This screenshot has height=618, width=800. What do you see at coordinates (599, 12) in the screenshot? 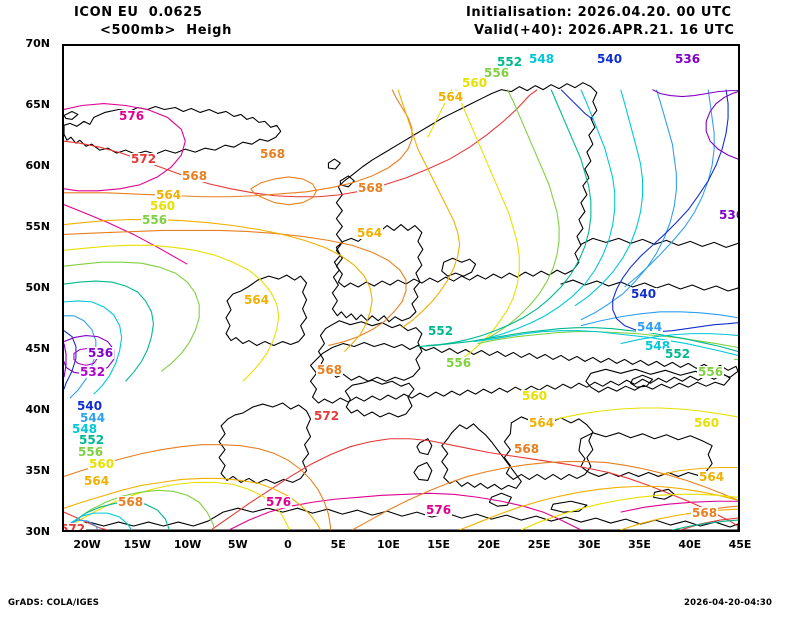
I see `initialisation-time: Initialisation: 2026.04.20. 00 UTC` at bounding box center [599, 12].